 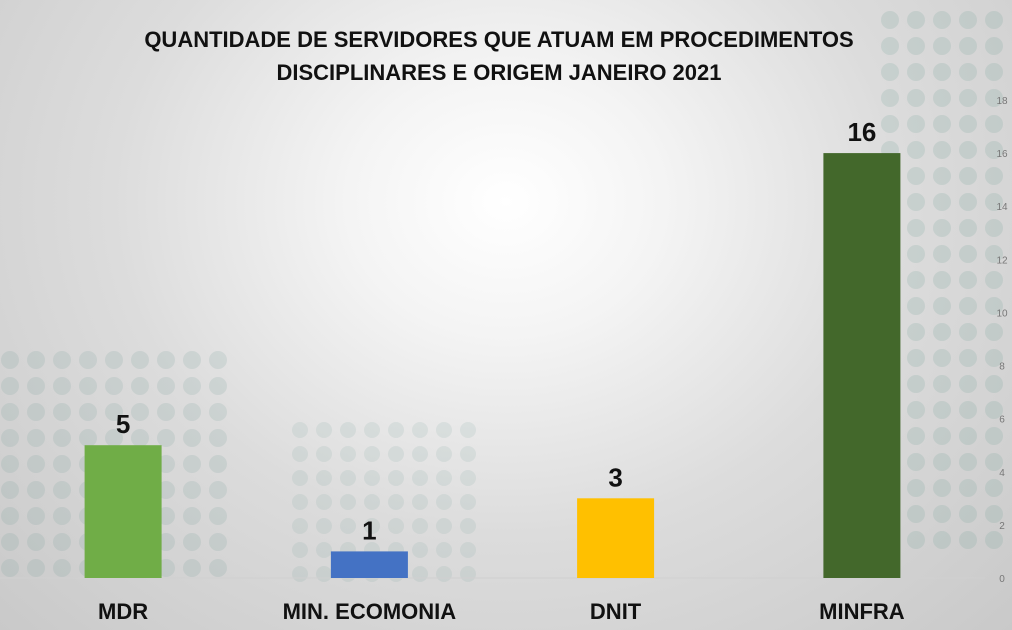 What do you see at coordinates (1002, 473) in the screenshot?
I see `y-tick-label: 4` at bounding box center [1002, 473].